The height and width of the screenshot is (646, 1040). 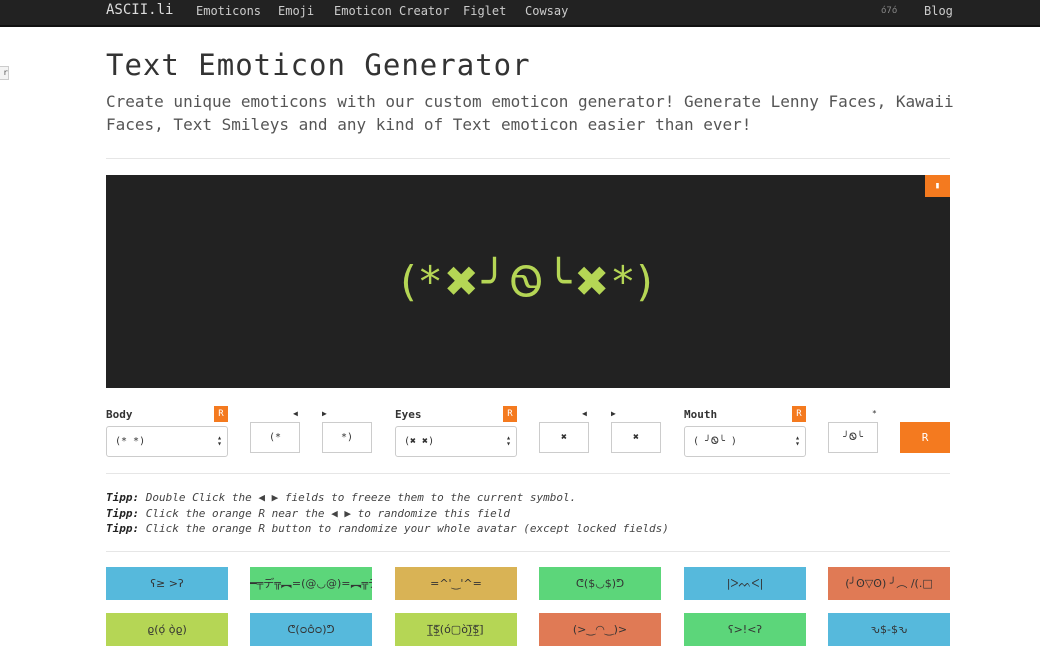 What do you see at coordinates (347, 437) in the screenshot?
I see `body-right-field: *)` at bounding box center [347, 437].